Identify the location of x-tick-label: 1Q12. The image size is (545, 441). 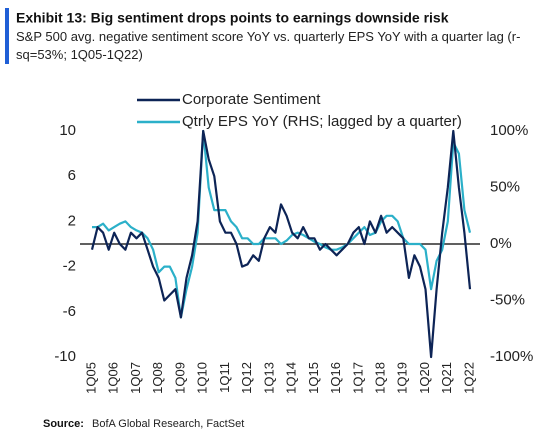
(246, 378).